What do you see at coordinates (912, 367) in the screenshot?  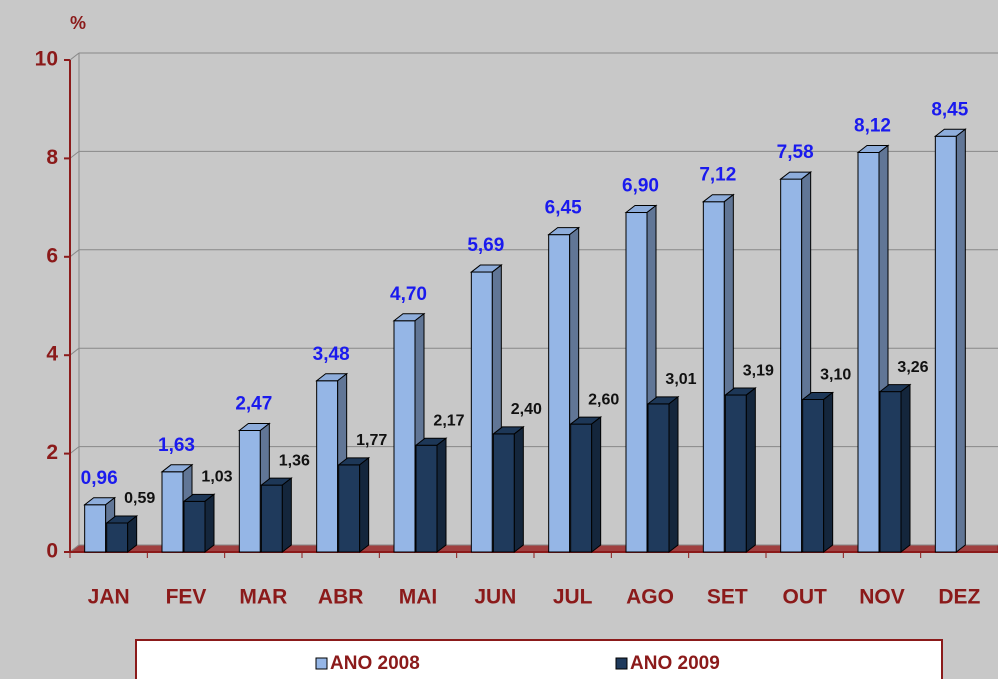 I see `value-label: 3,26` at bounding box center [912, 367].